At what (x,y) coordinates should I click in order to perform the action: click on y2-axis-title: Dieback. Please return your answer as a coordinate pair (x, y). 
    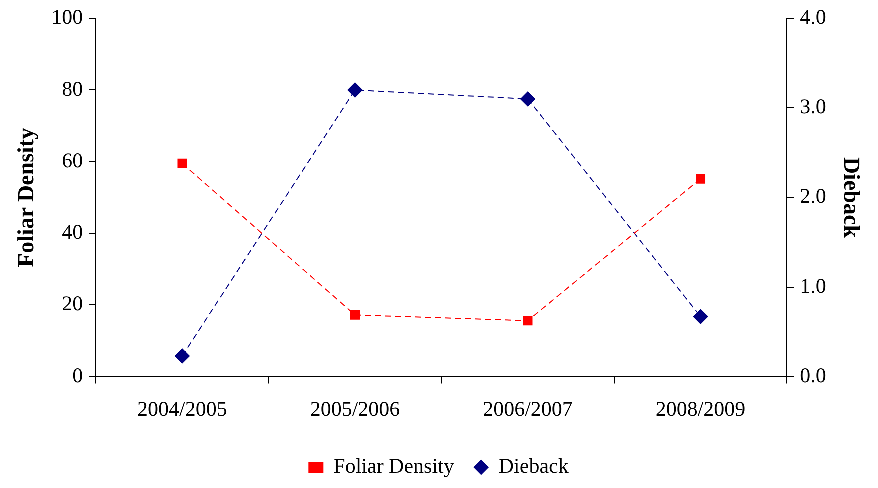
    Looking at the image, I should click on (851, 197).